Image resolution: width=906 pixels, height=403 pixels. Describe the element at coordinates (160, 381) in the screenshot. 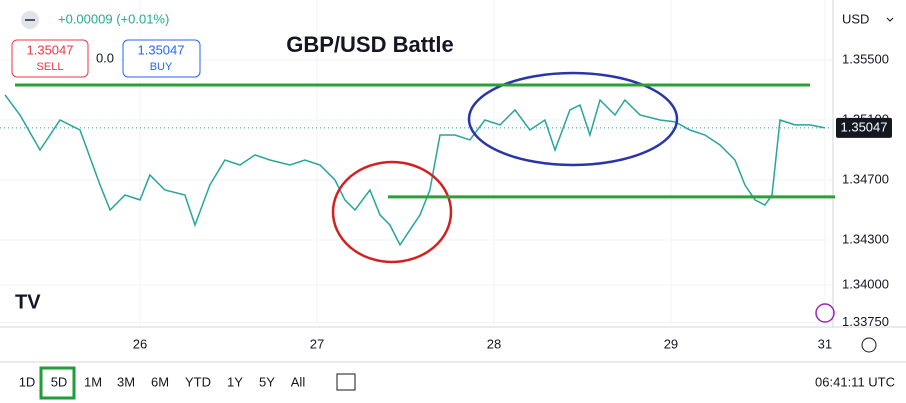

I see `range-button: 6M` at that location.